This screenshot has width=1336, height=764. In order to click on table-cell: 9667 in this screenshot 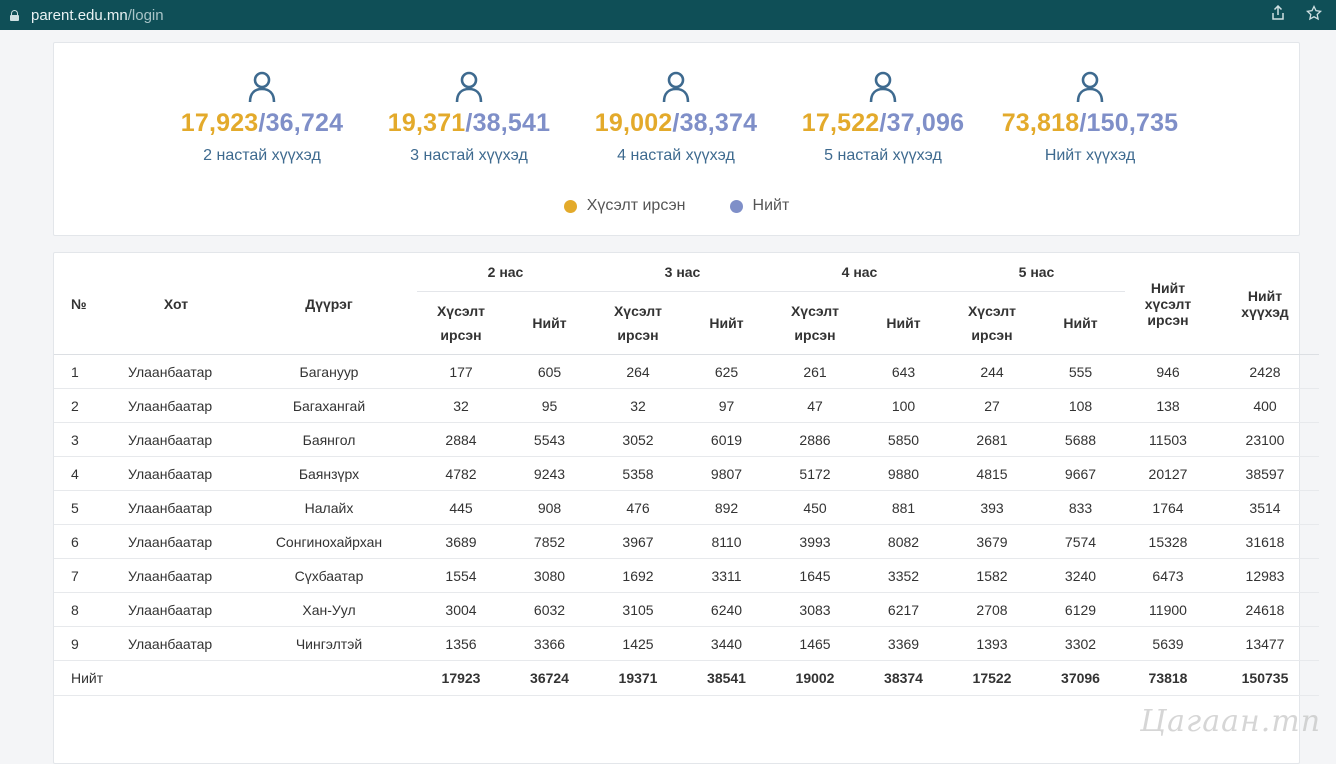, I will do `click(1080, 473)`.